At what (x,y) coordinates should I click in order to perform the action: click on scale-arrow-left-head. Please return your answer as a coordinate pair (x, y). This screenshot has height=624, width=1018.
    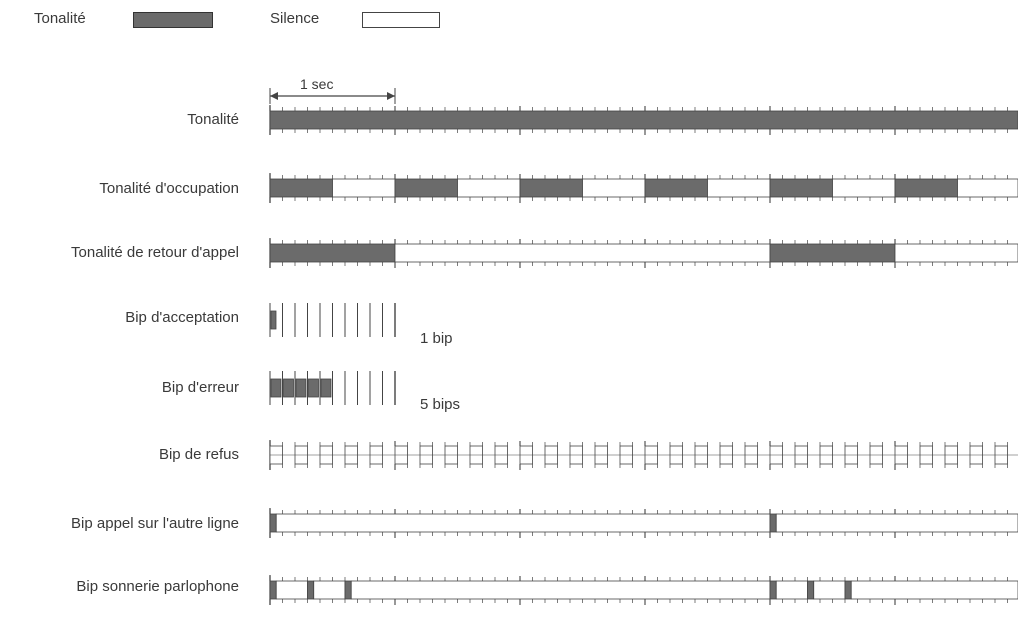
    Looking at the image, I should click on (274, 96).